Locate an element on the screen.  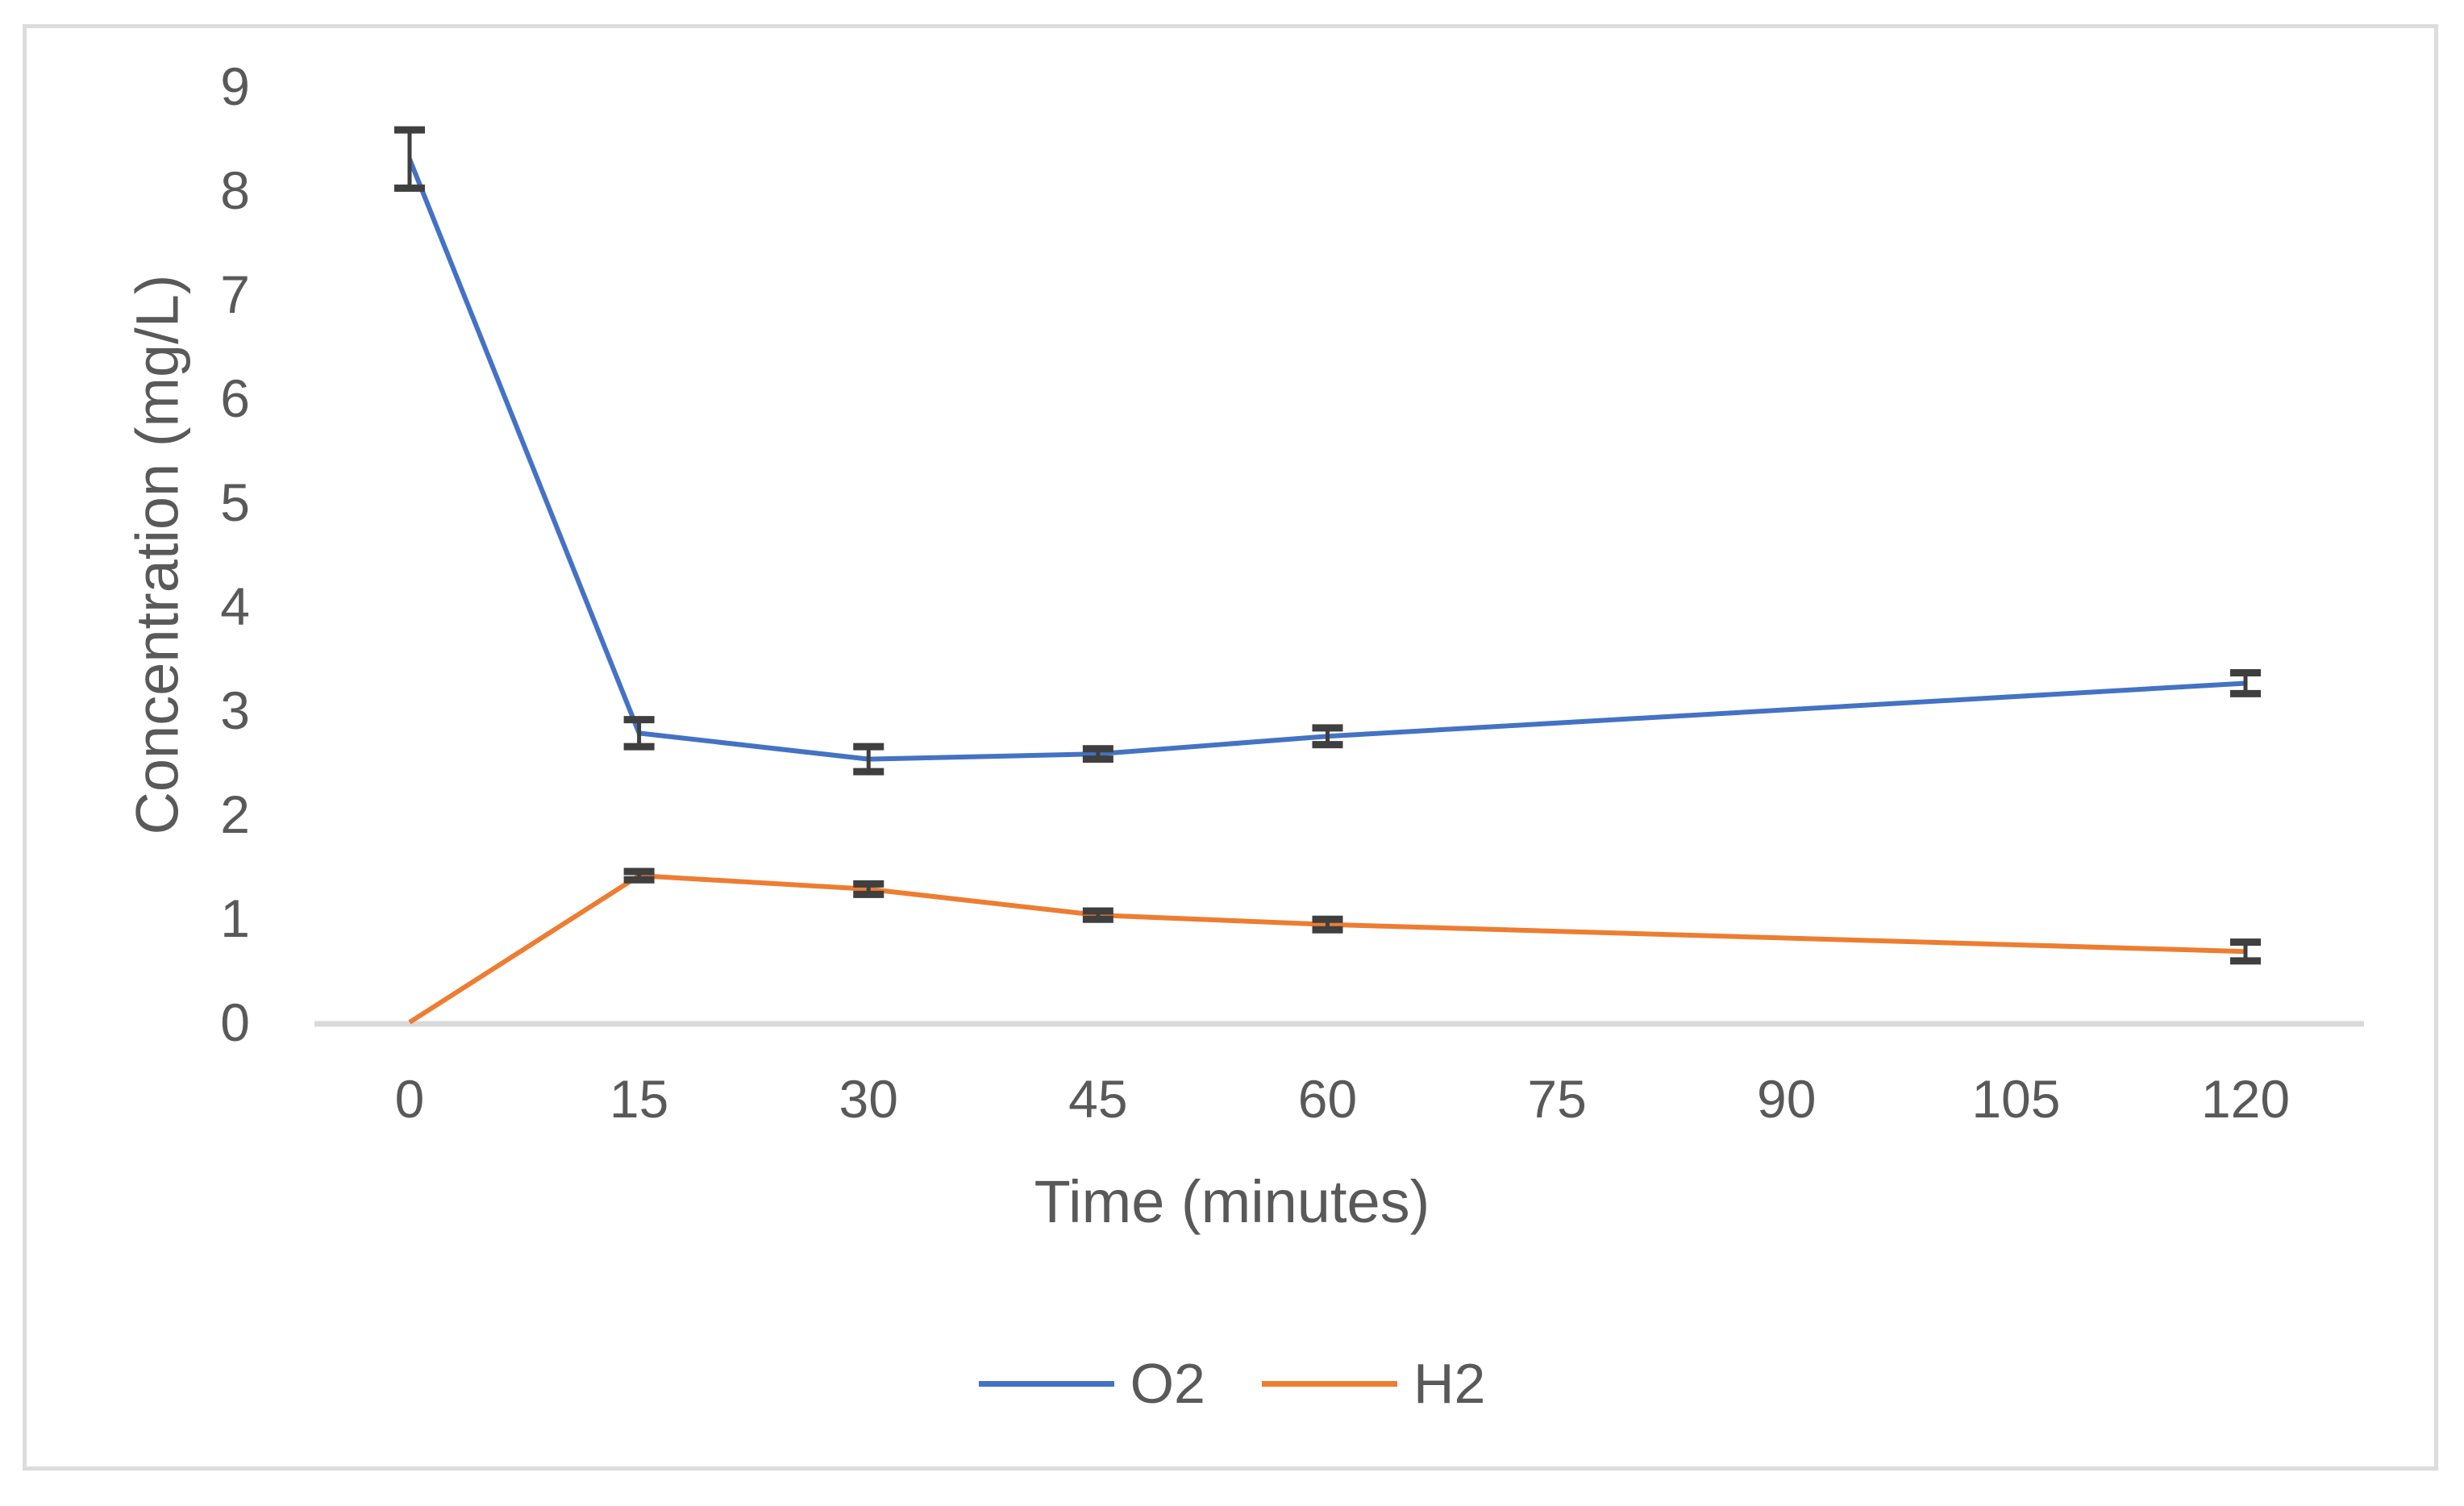
legend-line-o2-icon is located at coordinates (1046, 1383).